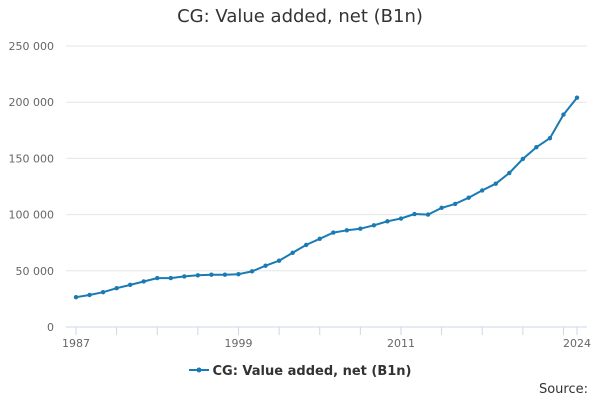  Describe the element at coordinates (326, 338) in the screenshot. I see `x-axis: 1987 1999 2011 2024` at that location.